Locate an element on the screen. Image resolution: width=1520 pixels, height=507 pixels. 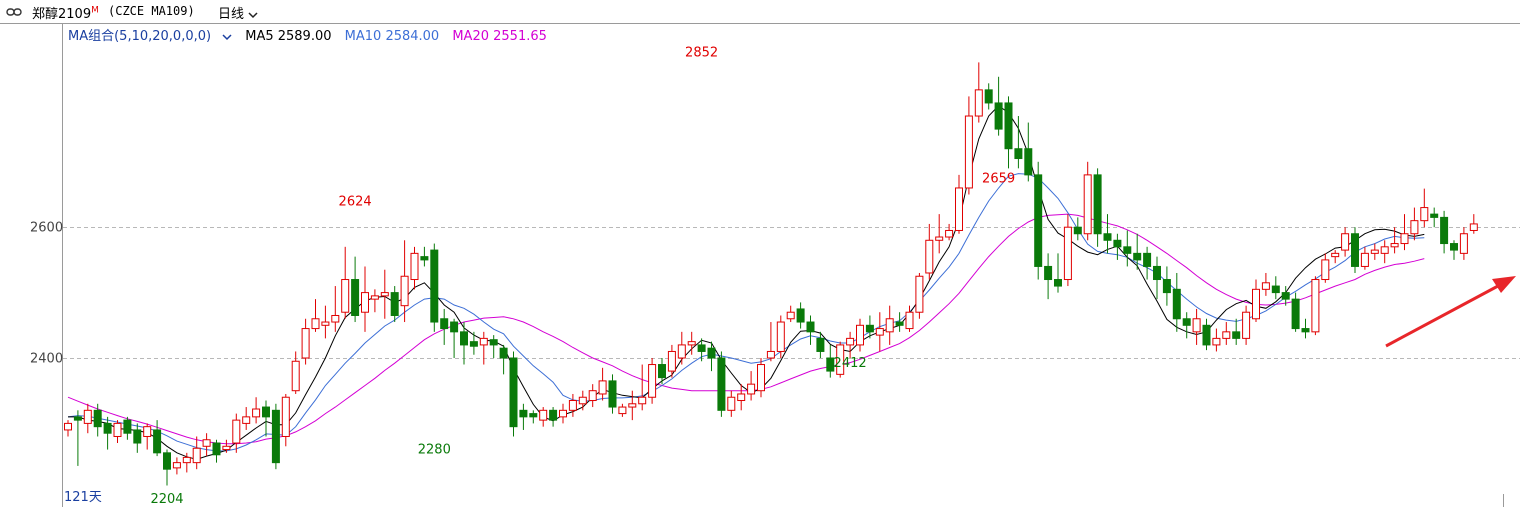
indicator-selector: MA组合(5,10,20,0,0,0) is located at coordinates (150, 36).